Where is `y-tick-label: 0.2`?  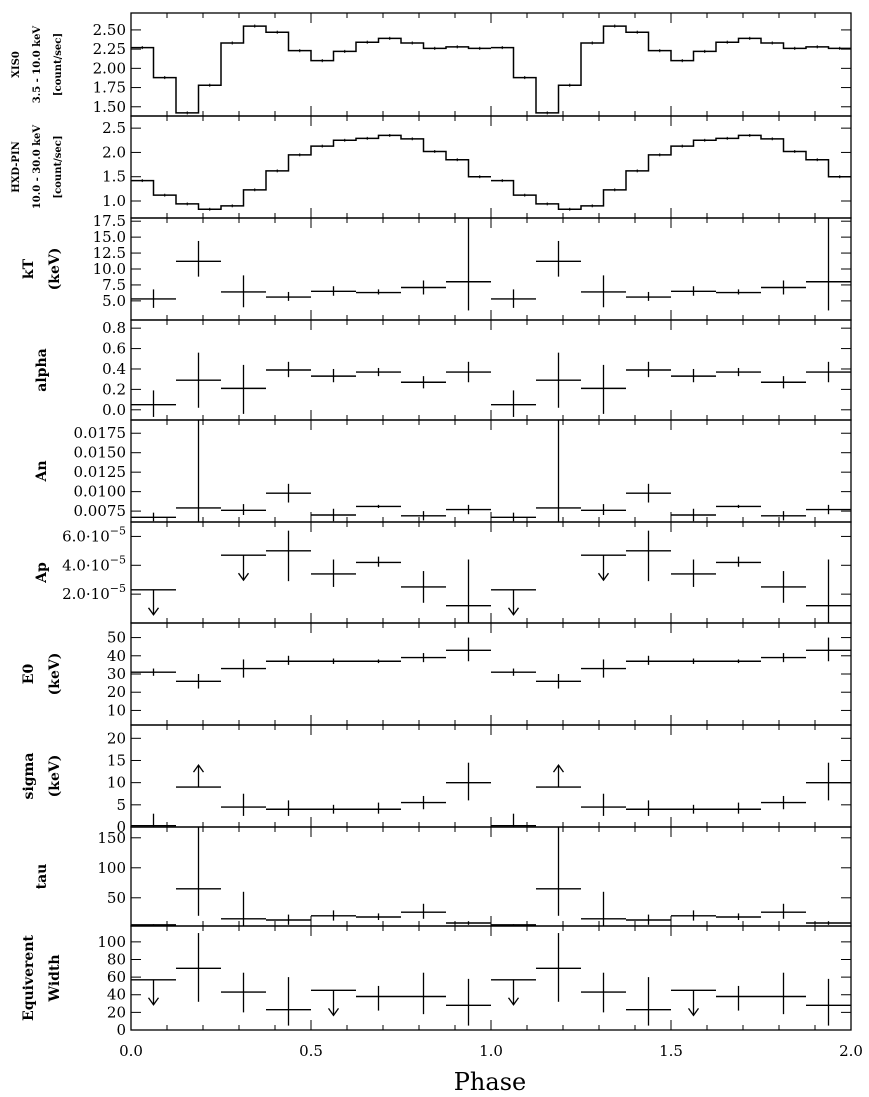 y-tick-label: 0.2 is located at coordinates (114, 389).